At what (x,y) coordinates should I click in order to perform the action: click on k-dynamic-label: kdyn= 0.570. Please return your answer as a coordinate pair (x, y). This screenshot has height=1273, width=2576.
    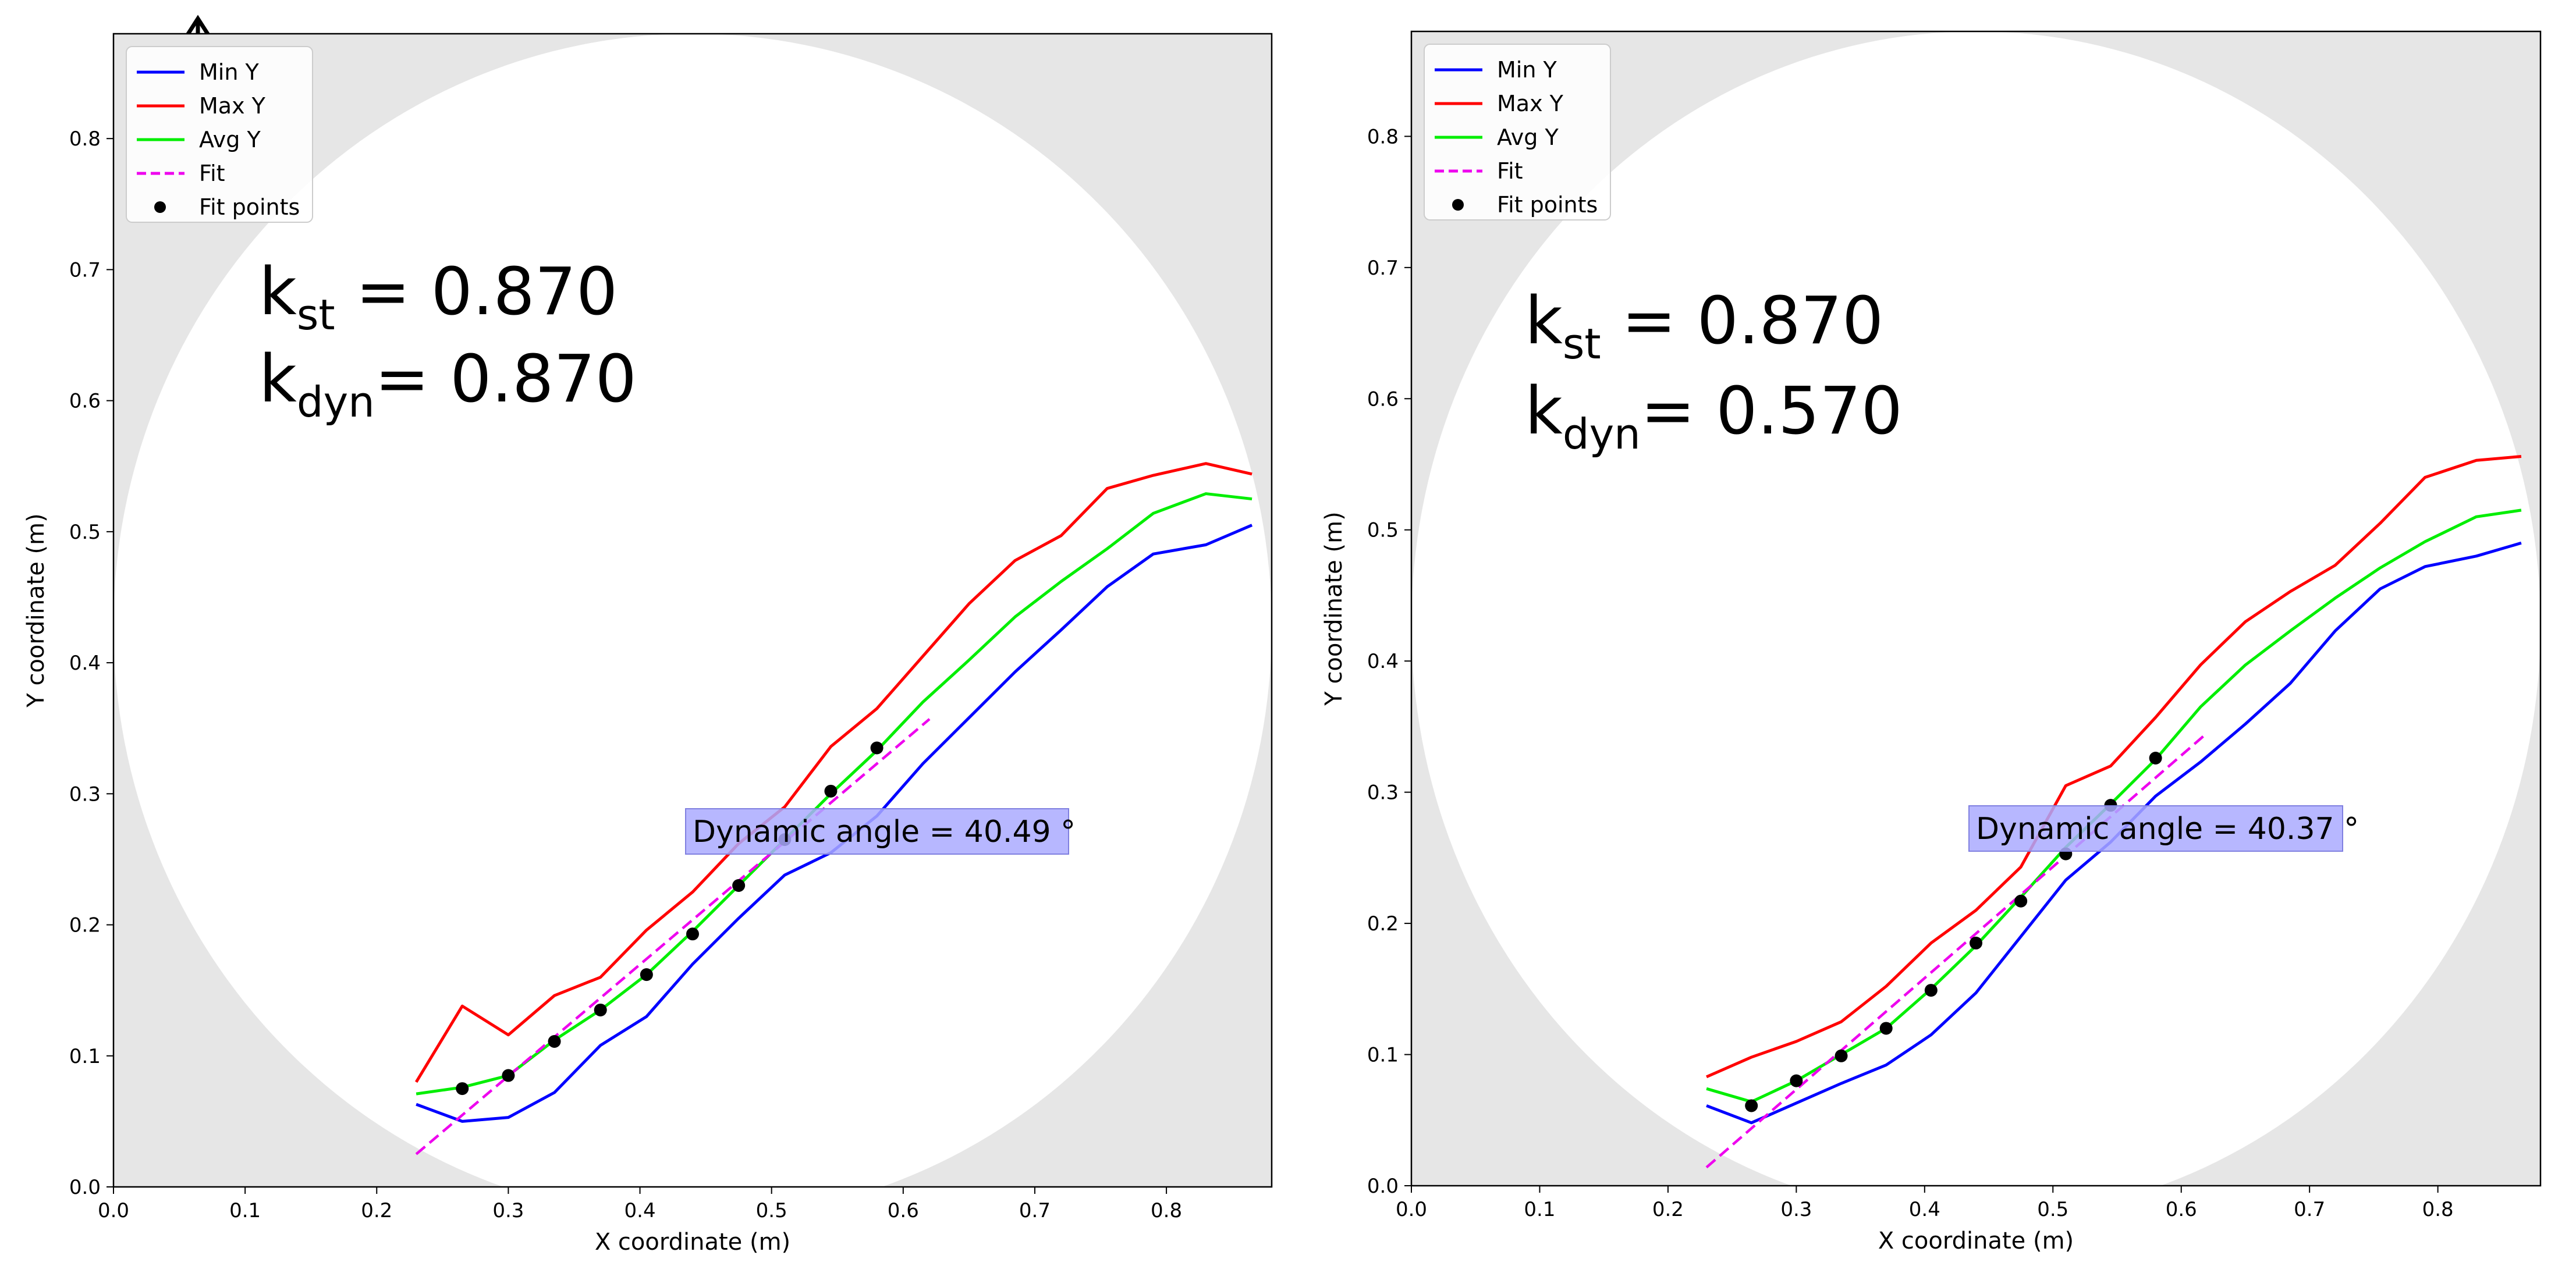
    Looking at the image, I should click on (1714, 416).